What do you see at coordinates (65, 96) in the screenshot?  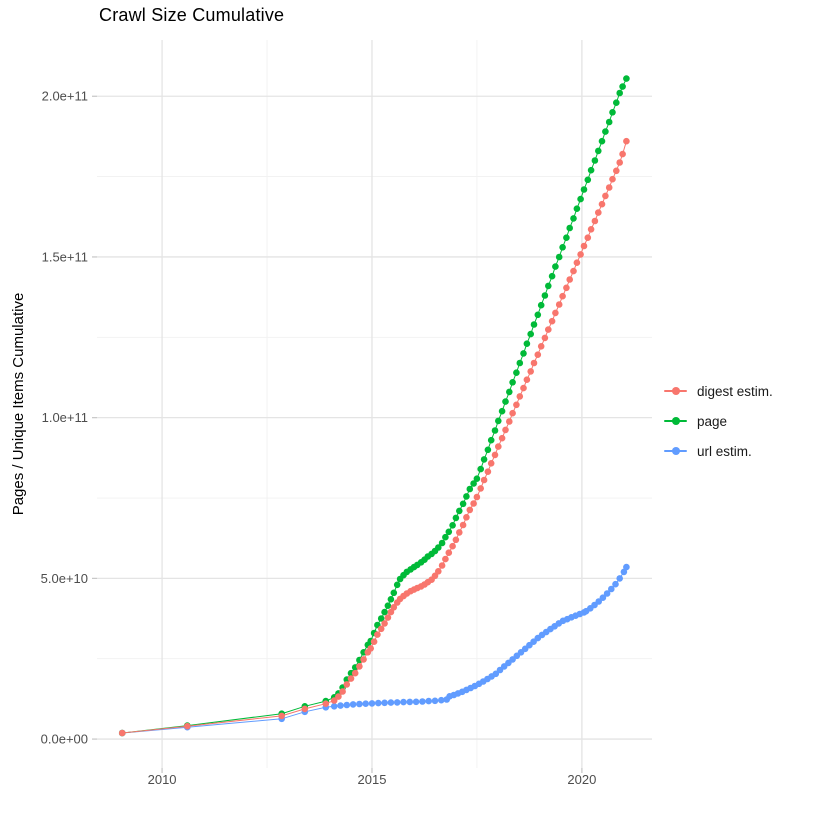 I see `y-tick-label: 2.0e+11` at bounding box center [65, 96].